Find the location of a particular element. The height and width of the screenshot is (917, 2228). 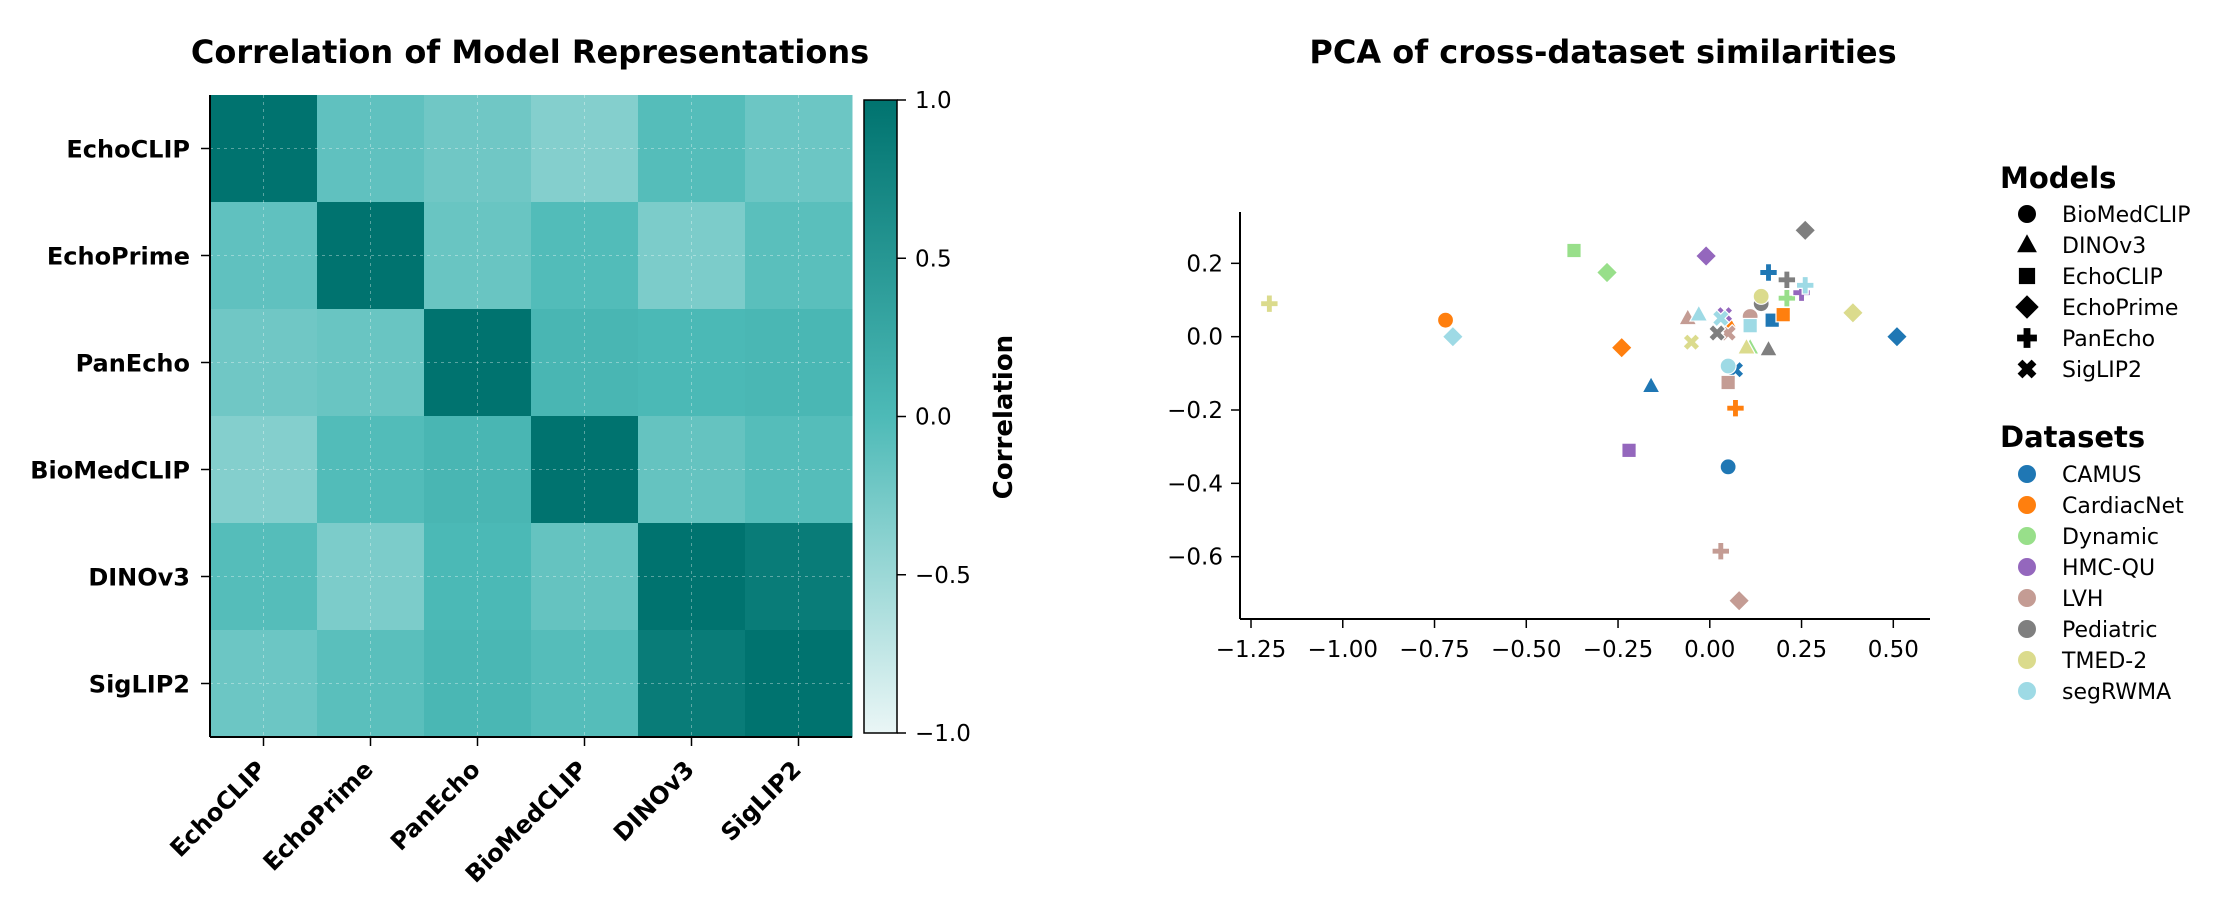

legend-swatch-pediatric is located at coordinates (2027, 629).